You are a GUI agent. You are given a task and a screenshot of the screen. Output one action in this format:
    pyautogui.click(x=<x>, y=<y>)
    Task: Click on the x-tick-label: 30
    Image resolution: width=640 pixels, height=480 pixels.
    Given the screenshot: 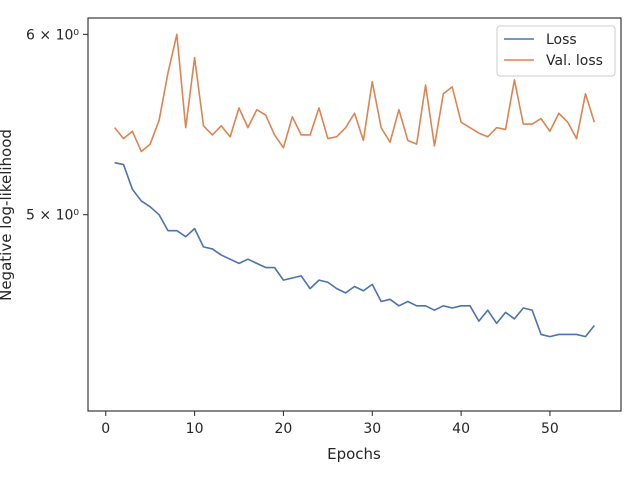 What is the action you would take?
    pyautogui.click(x=372, y=429)
    